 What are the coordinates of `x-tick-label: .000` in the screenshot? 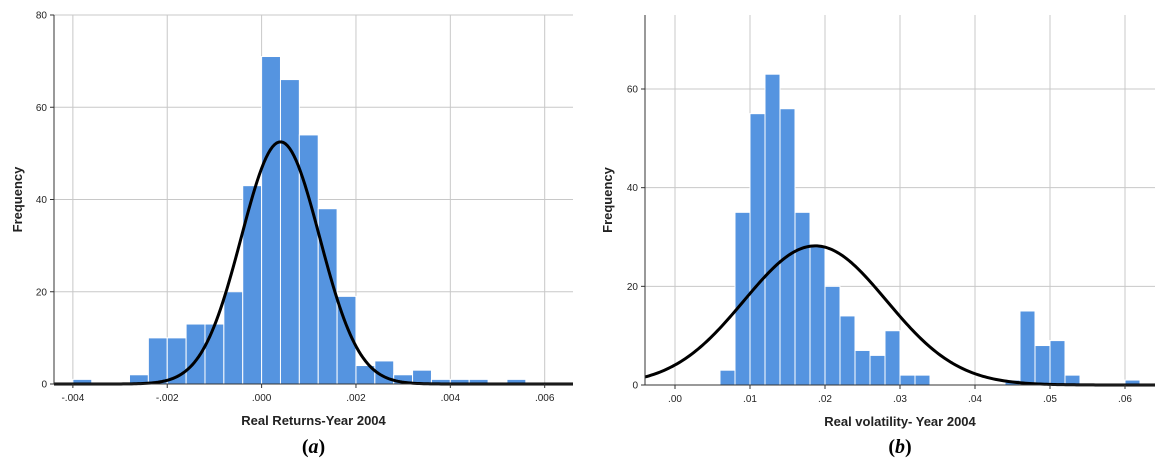 It's located at (262, 398).